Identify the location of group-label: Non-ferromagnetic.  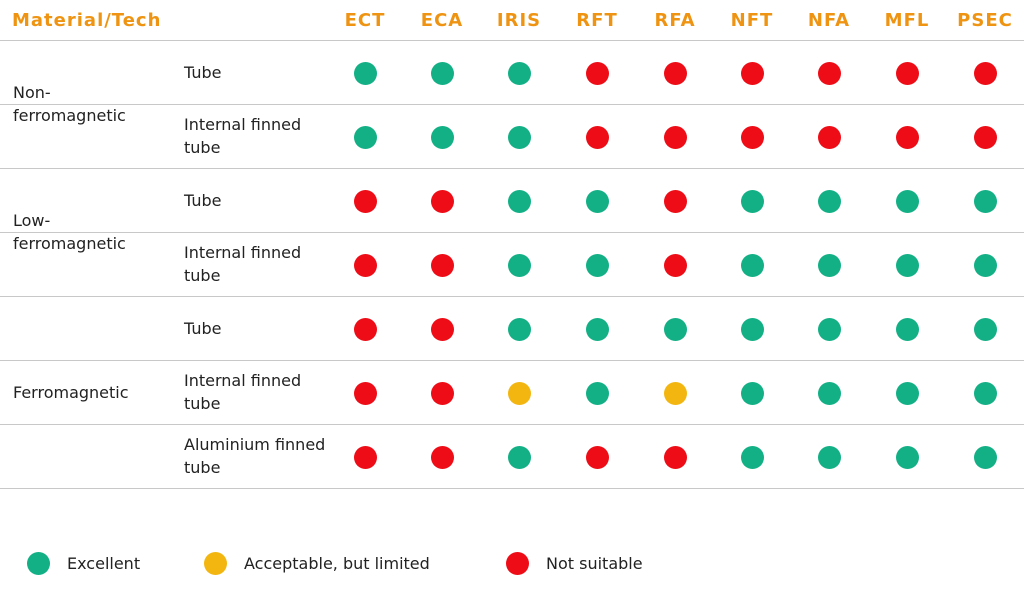
(69, 104).